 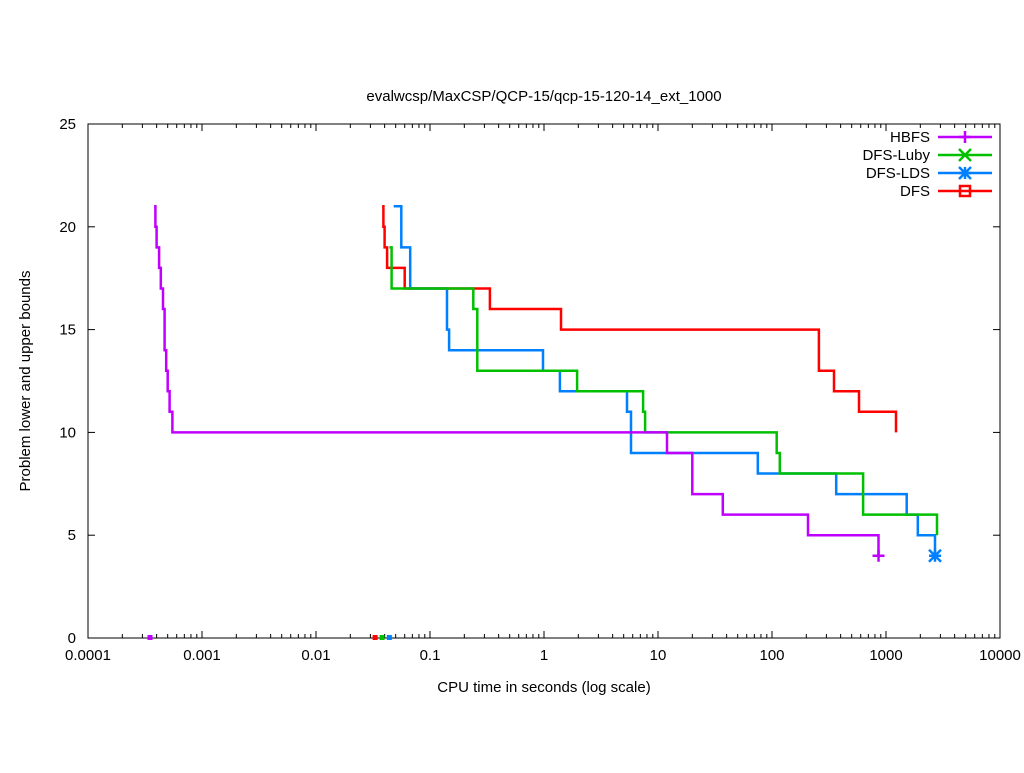 I want to click on x-tick-label: 1, so click(x=544, y=655).